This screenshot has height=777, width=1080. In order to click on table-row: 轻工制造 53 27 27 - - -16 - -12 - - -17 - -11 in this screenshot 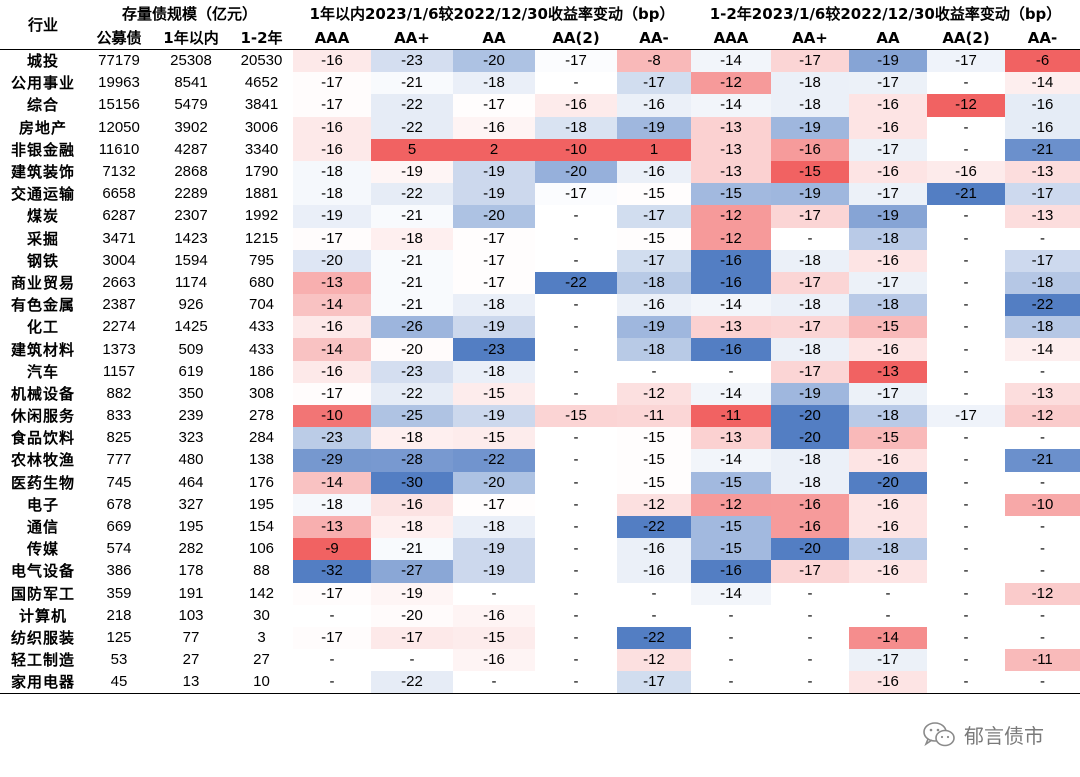, I will do `click(540, 660)`.